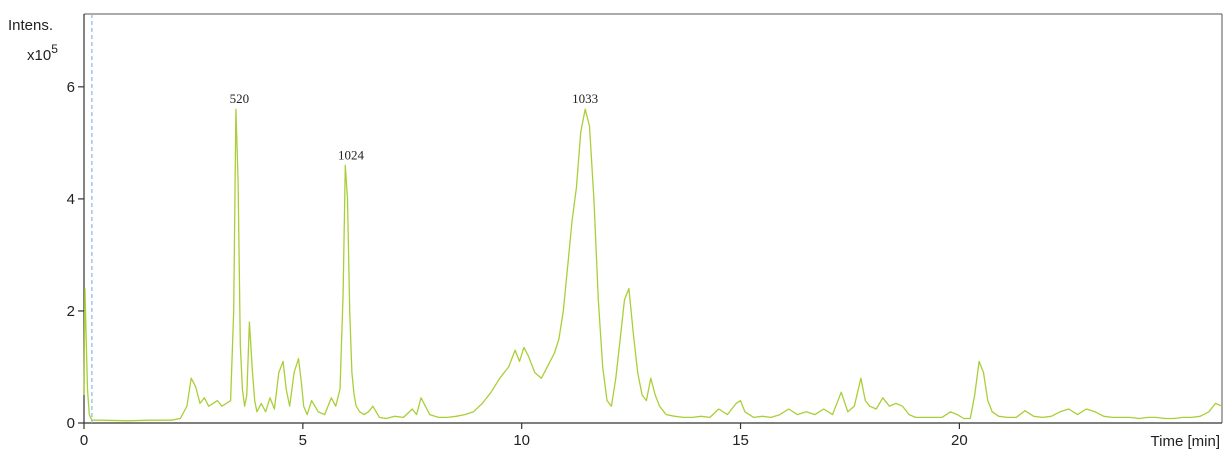 The image size is (1225, 452). I want to click on x-tick-label: 20, so click(959, 440).